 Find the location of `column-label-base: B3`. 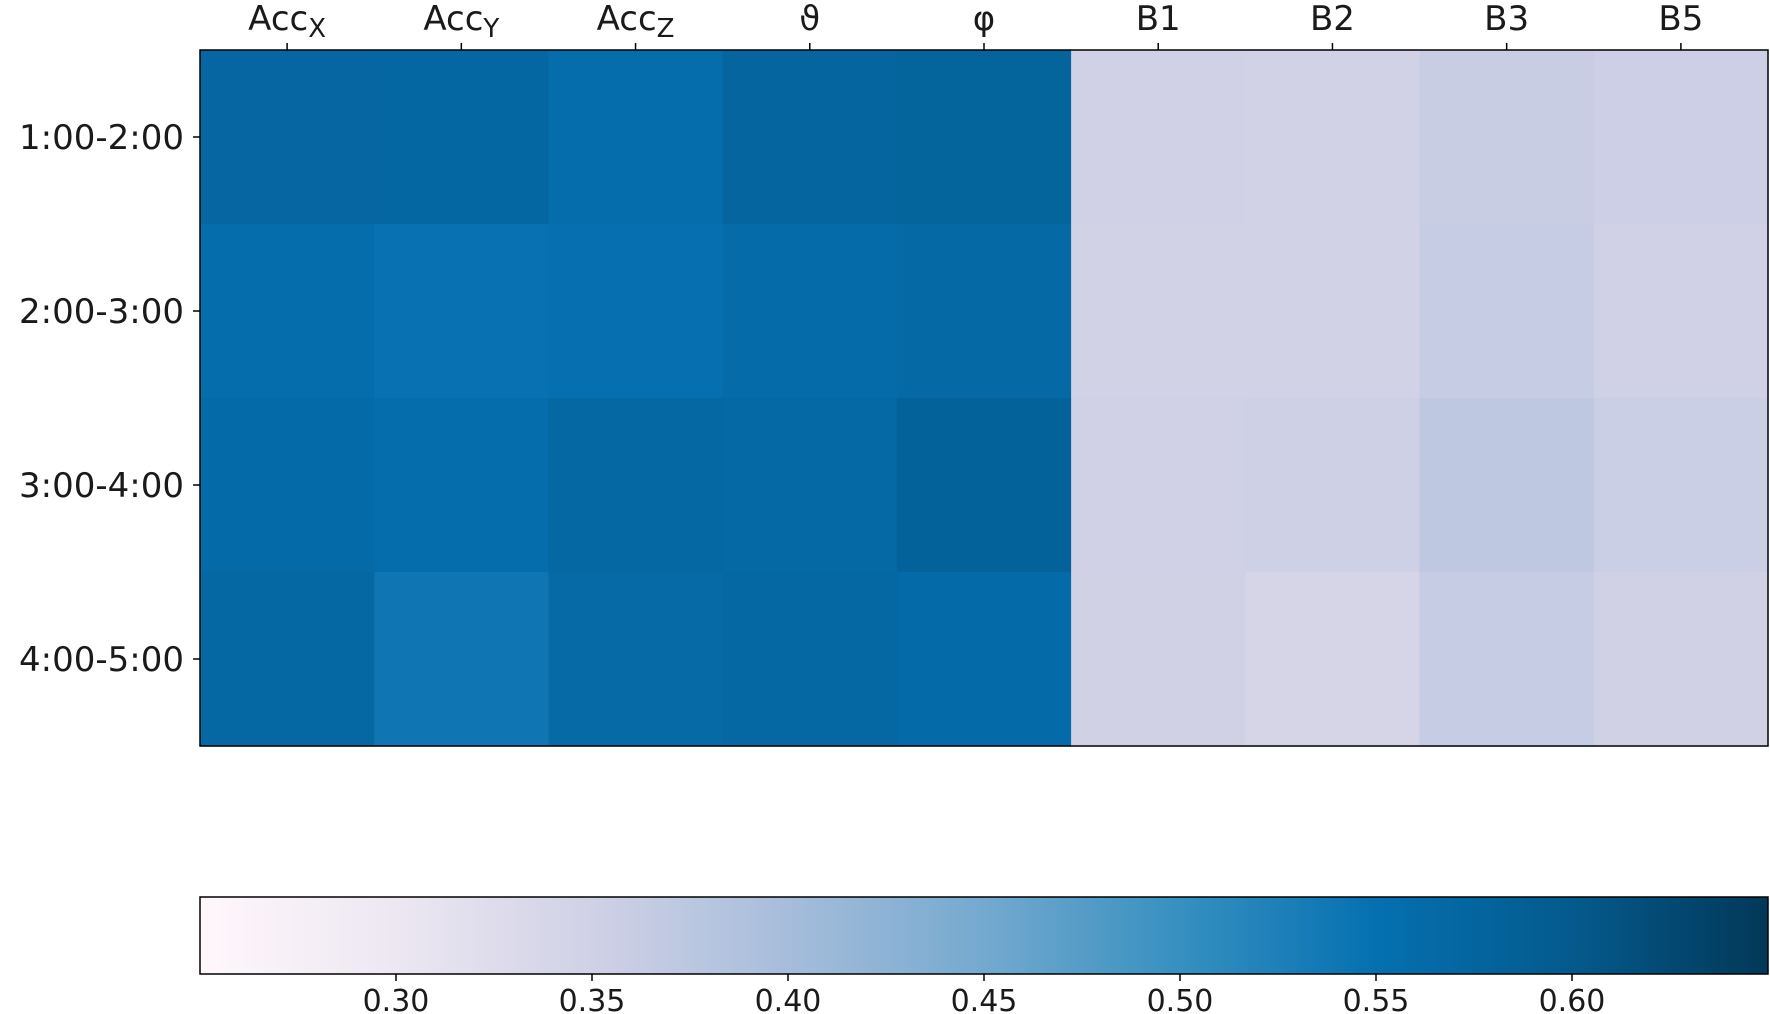

column-label-base: B3 is located at coordinates (1506, 19).